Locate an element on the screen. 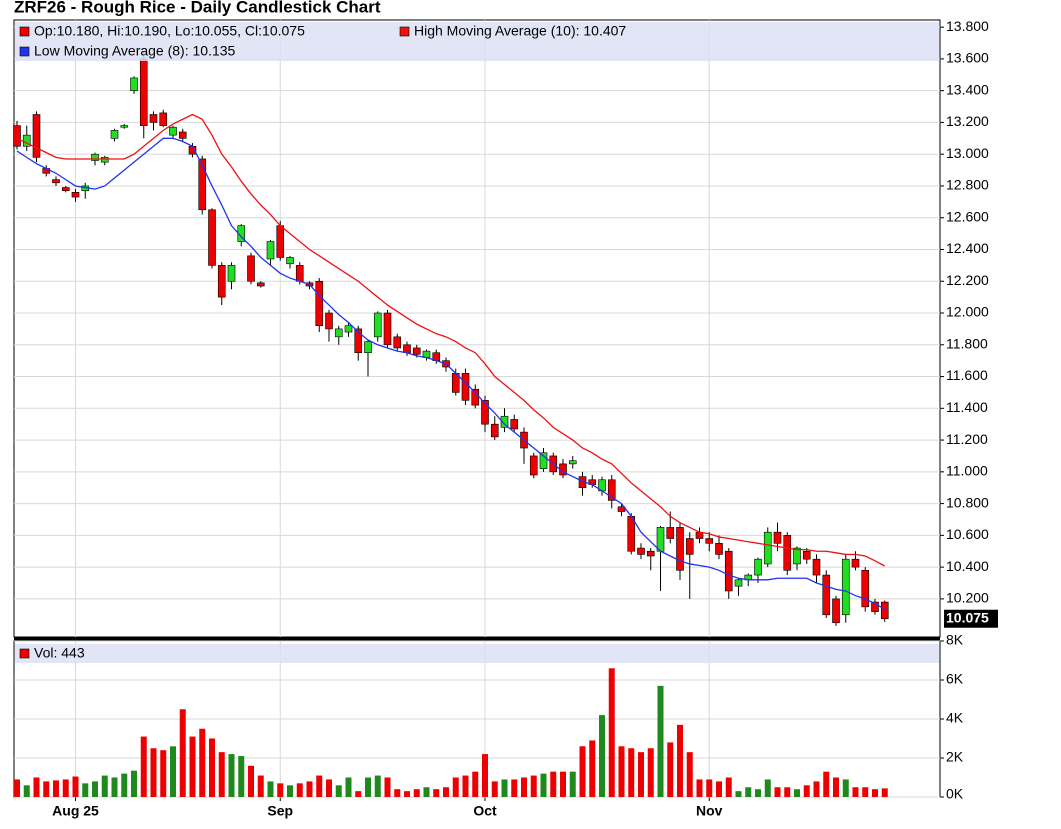 This screenshot has width=1061, height=829. last-price-box is located at coordinates (971, 618).